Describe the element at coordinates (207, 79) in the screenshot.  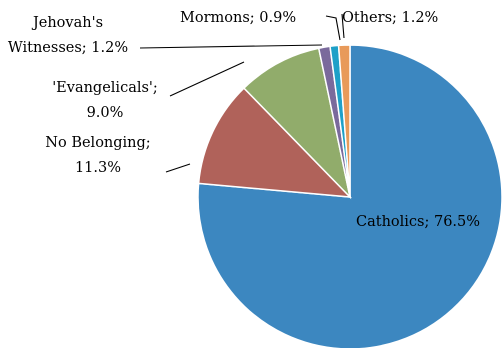
I see `leader-evangelicals` at that location.